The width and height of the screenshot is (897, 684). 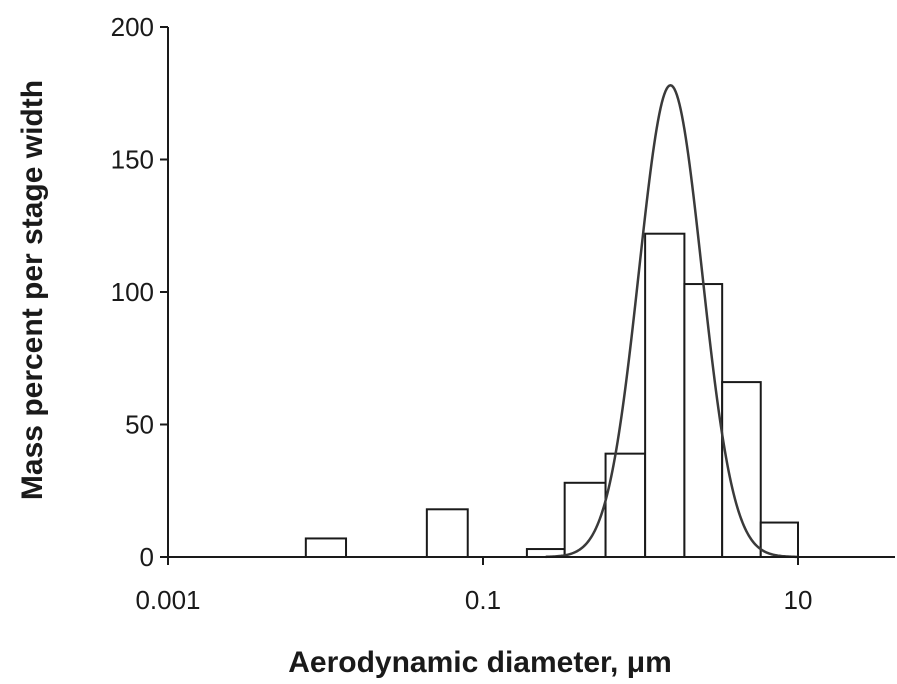 I want to click on y-tick-label: 150, so click(x=132, y=160).